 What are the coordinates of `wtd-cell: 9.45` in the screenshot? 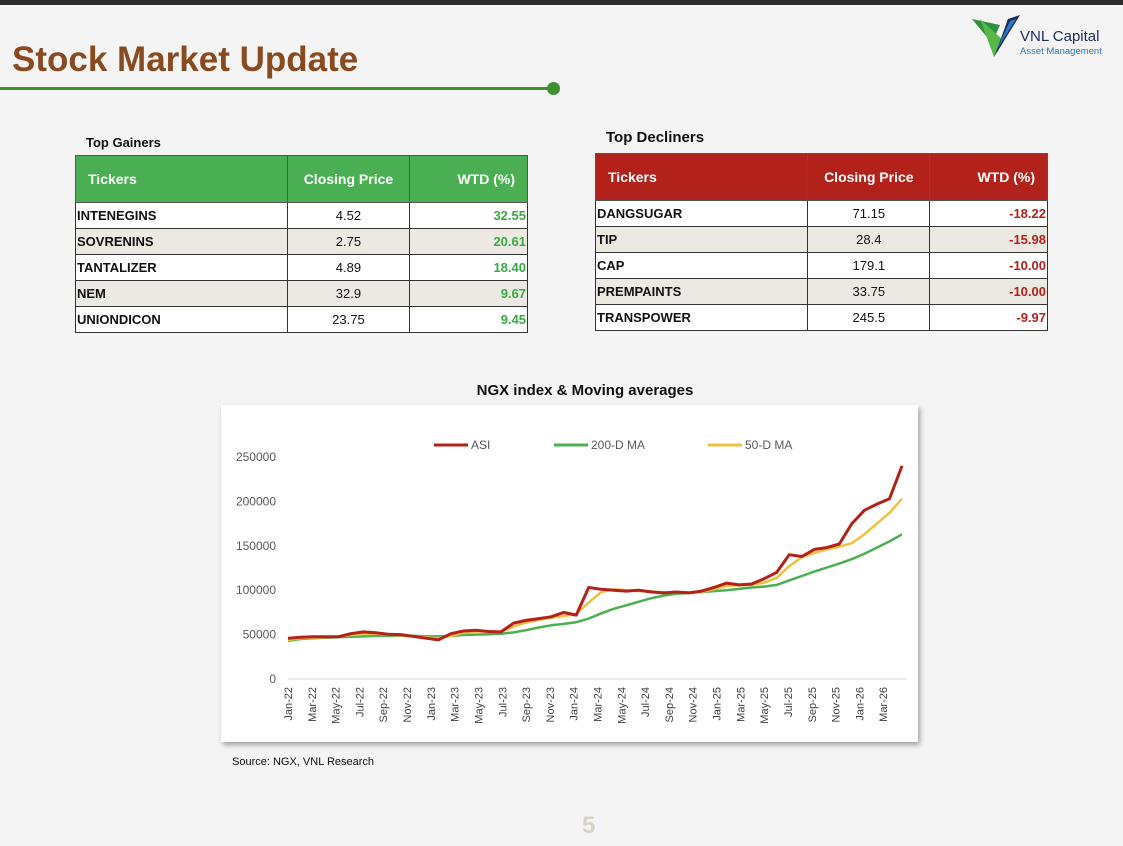 It's located at (468, 319).